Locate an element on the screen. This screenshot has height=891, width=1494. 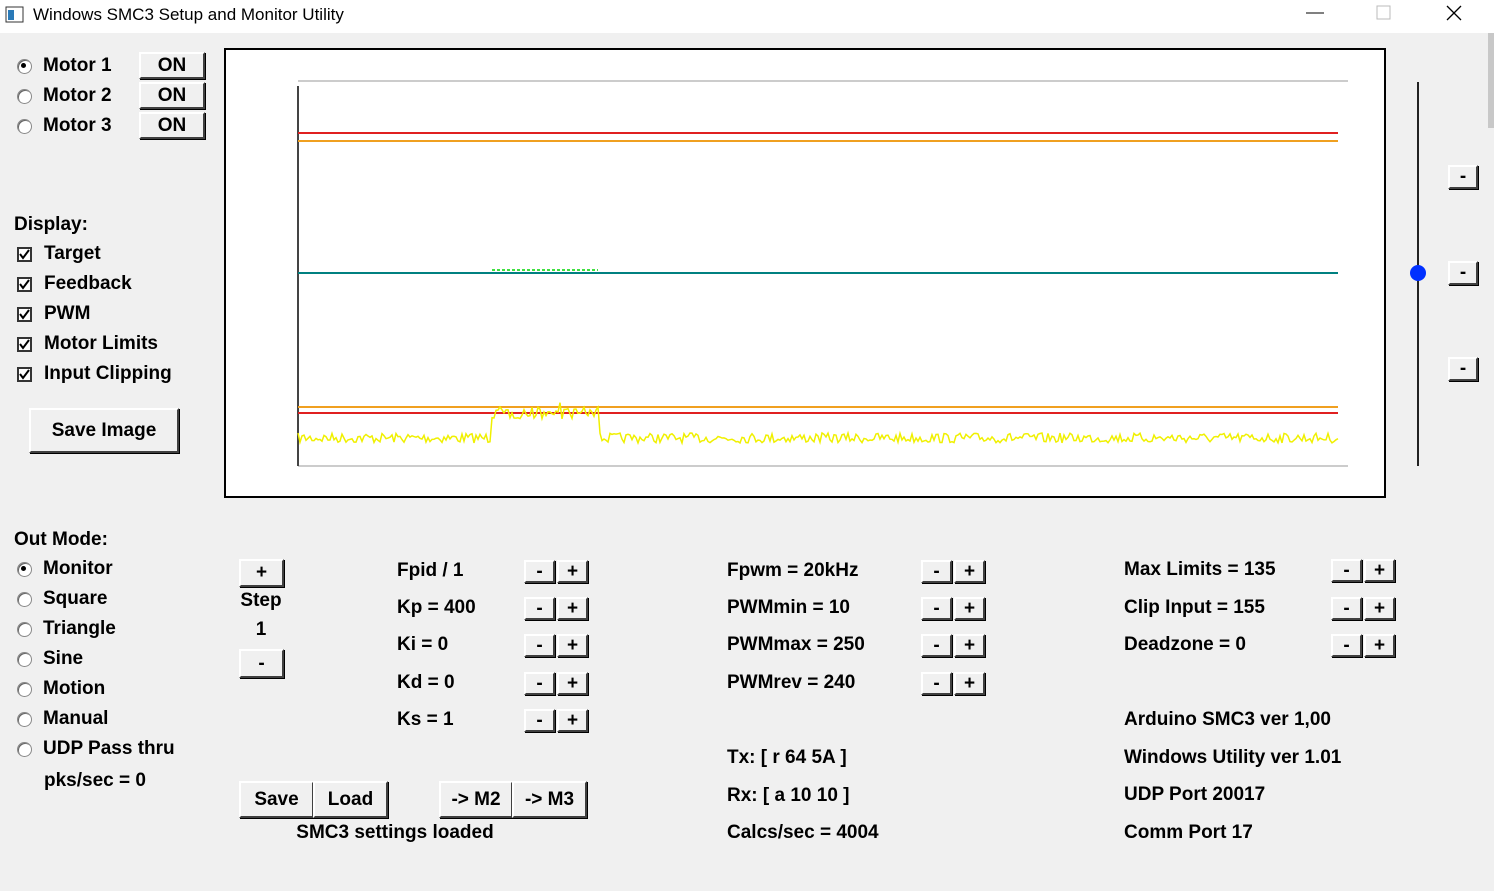
profile-button: Save is located at coordinates (276, 799).